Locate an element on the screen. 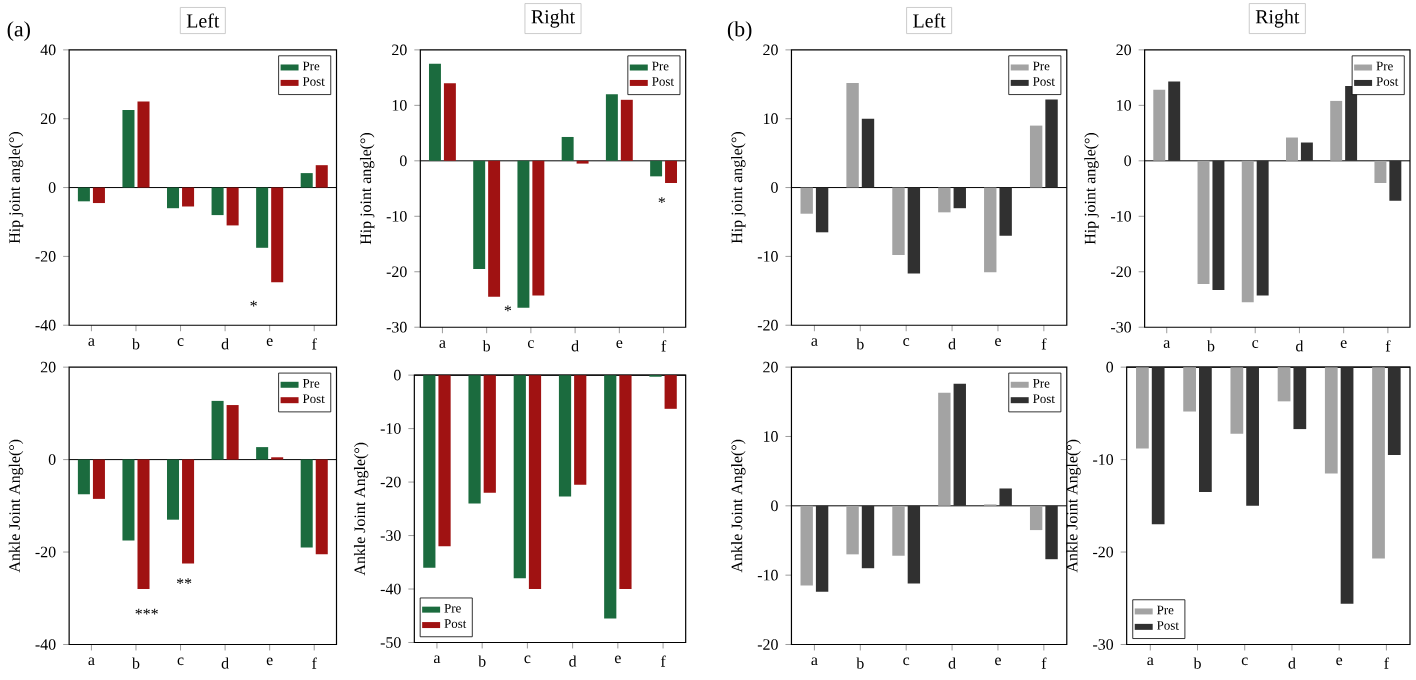  text: (b) is located at coordinates (739, 30).